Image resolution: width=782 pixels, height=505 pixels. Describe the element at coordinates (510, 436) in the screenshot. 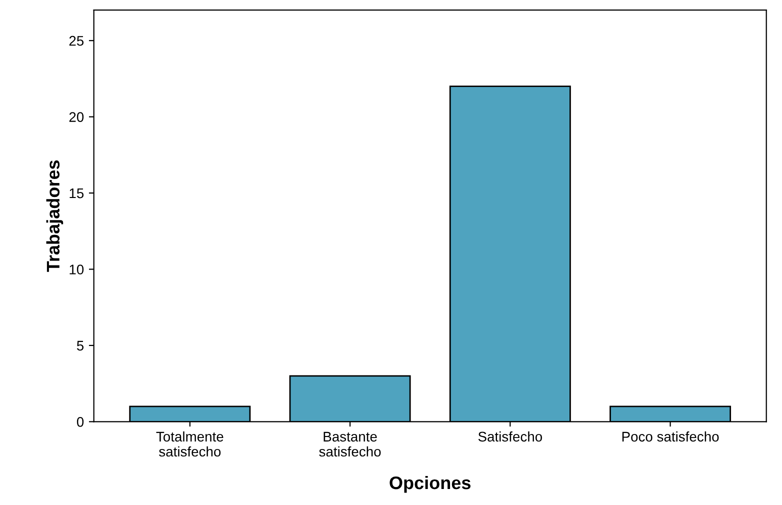

I see `x-tick-label: Satisfecho` at that location.